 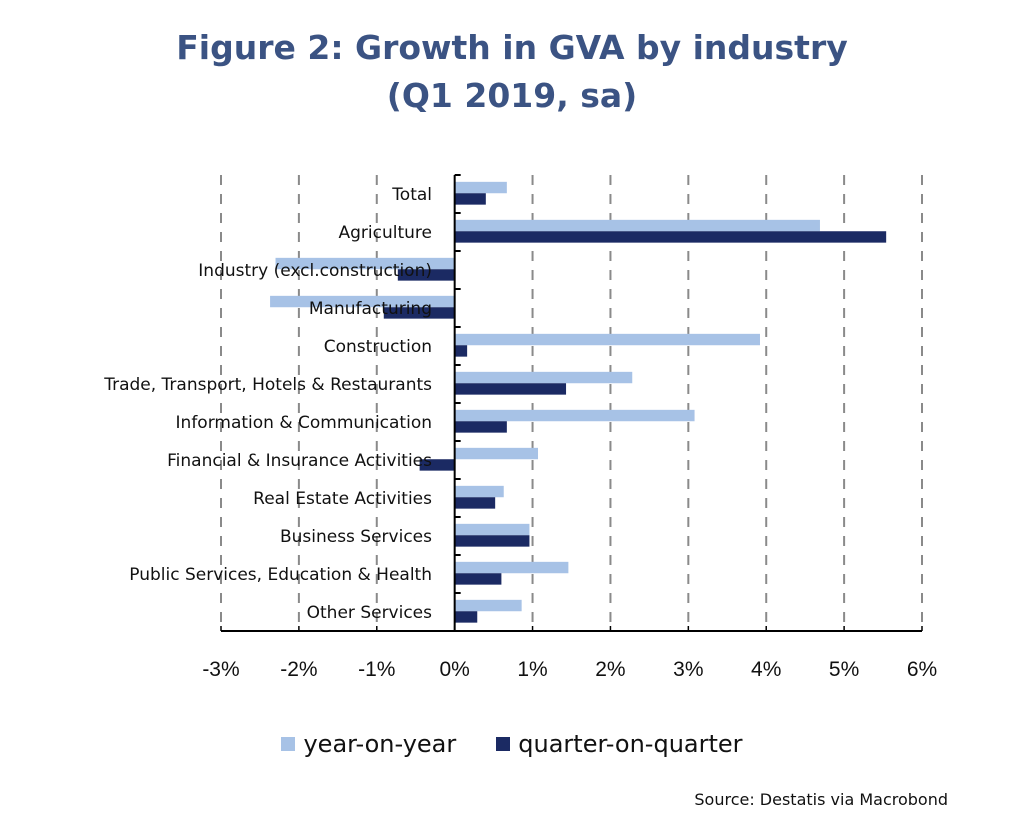 What do you see at coordinates (342, 499) in the screenshot?
I see `category-label: Real Estate Activities` at bounding box center [342, 499].